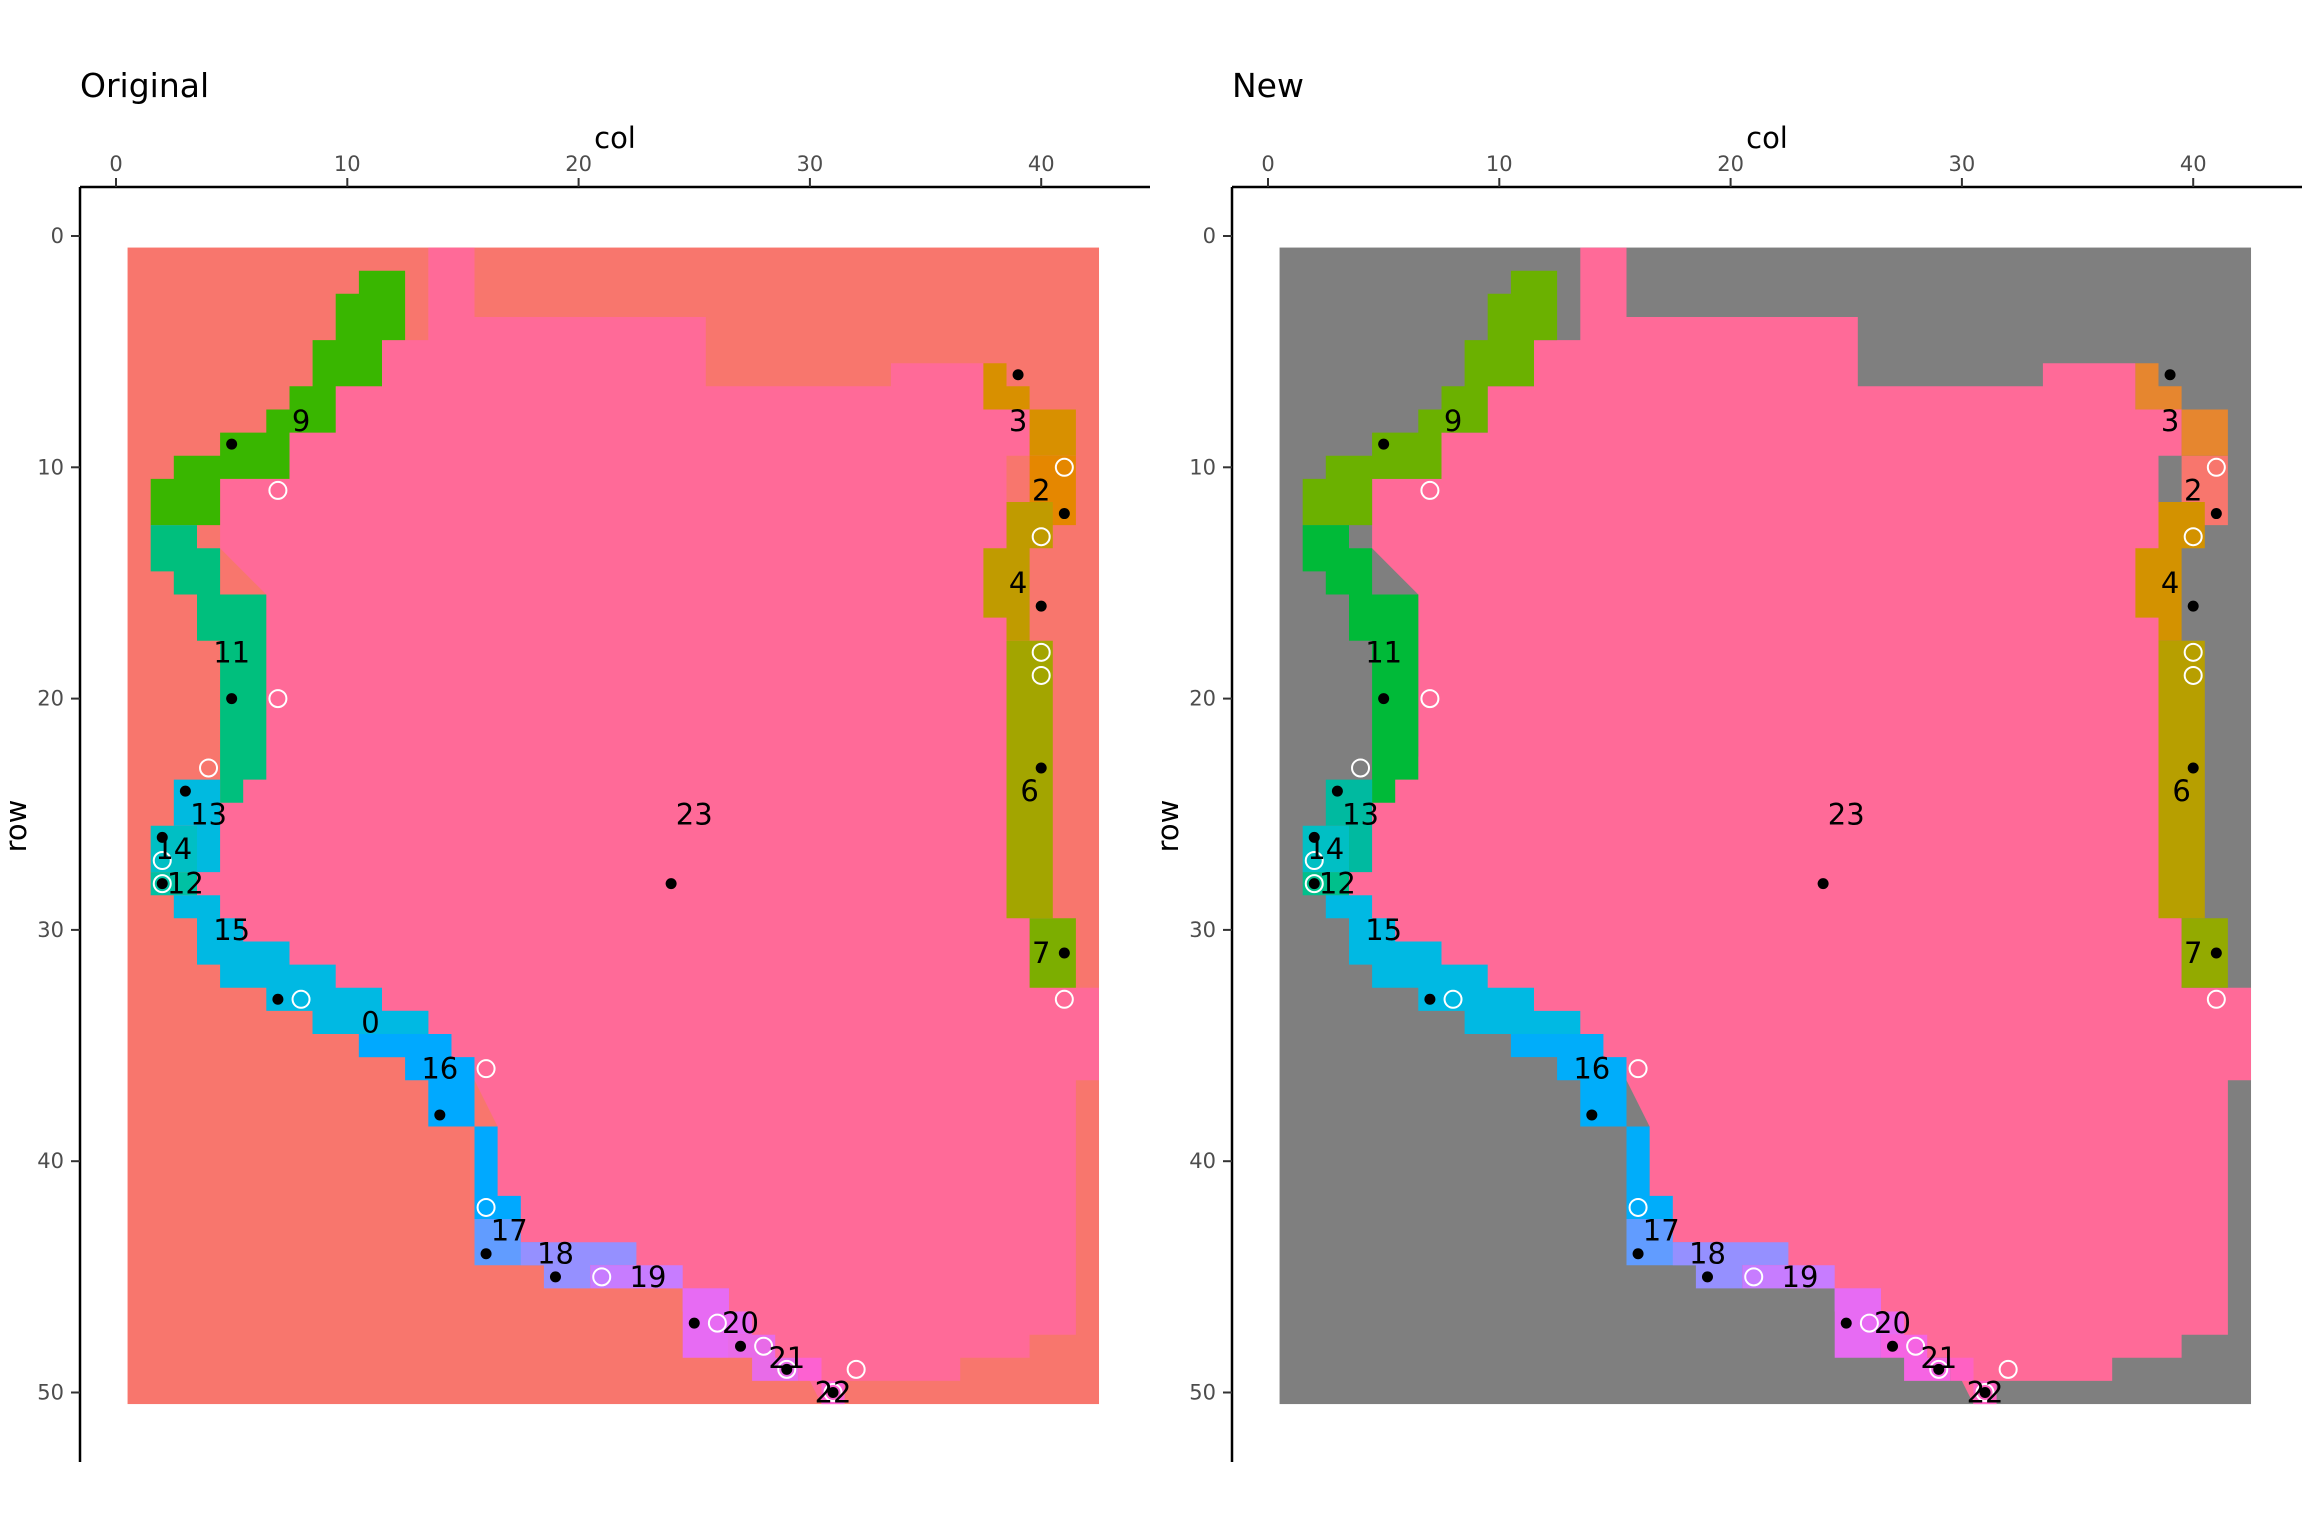  What do you see at coordinates (648, 1277) in the screenshot?
I see `region-label-19: 19` at bounding box center [648, 1277].